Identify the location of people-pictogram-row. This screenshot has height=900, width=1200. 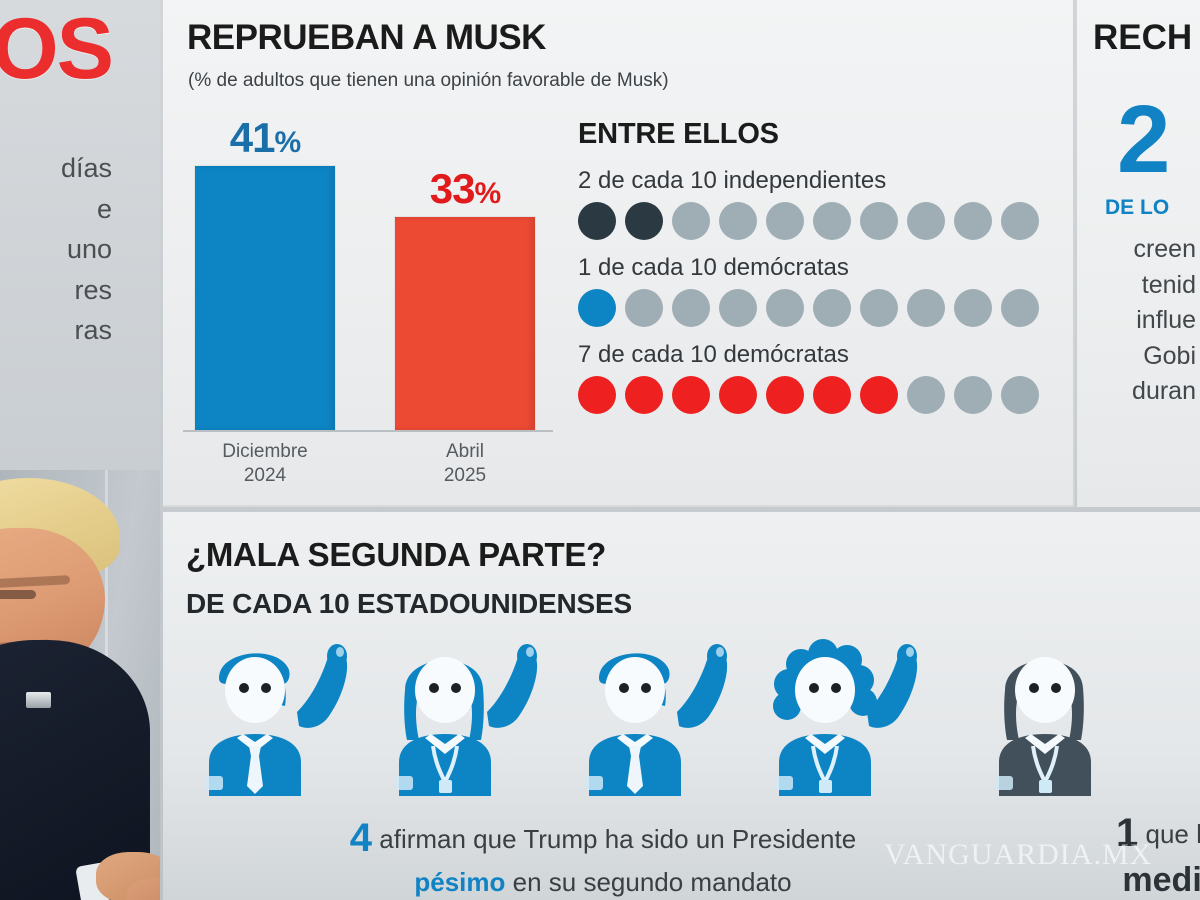
(688, 715).